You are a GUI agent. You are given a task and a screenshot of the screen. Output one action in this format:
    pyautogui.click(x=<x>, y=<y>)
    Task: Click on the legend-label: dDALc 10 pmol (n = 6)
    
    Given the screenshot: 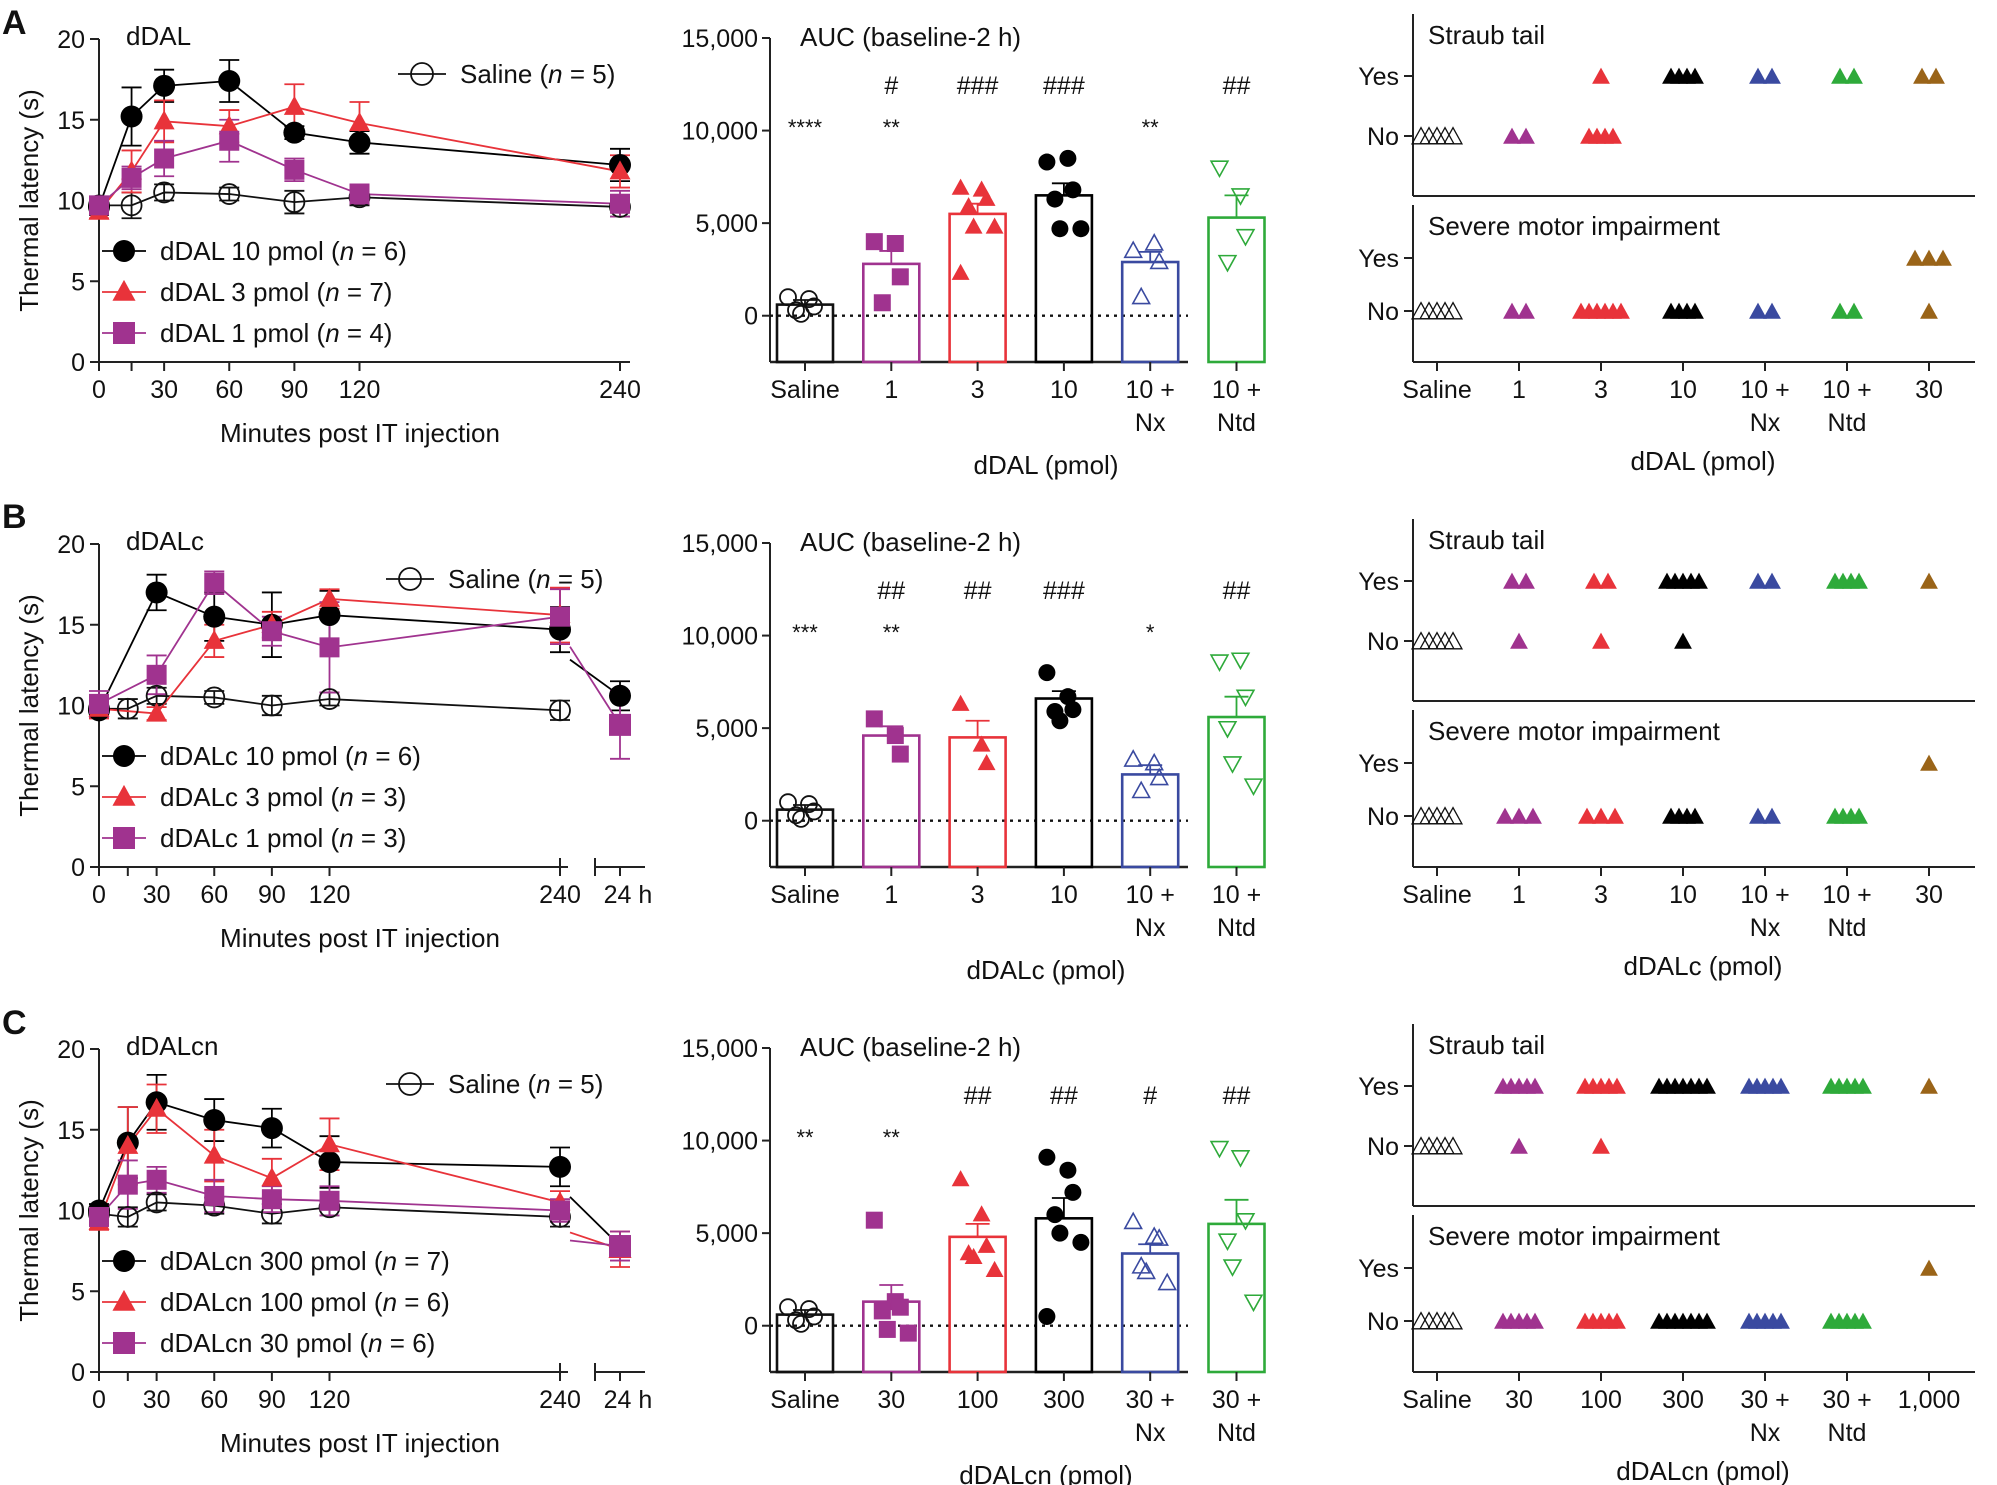 What is the action you would take?
    pyautogui.click(x=290, y=756)
    